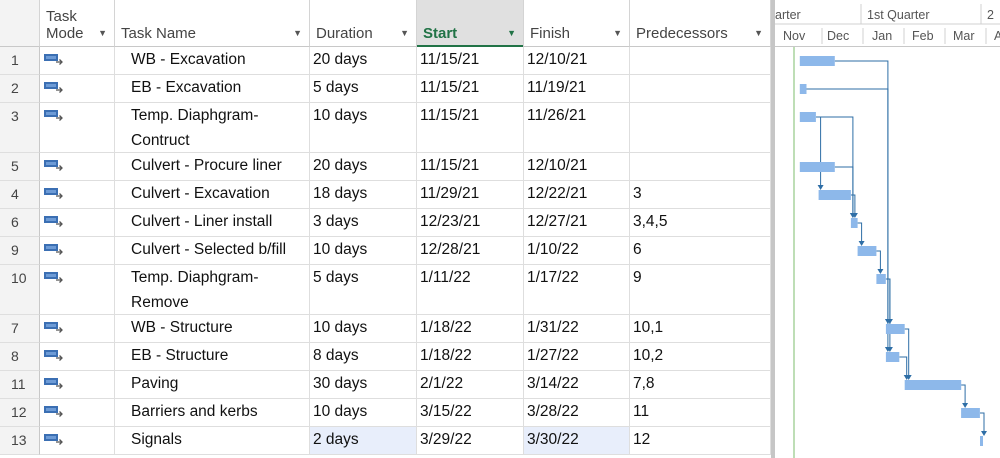  What do you see at coordinates (212, 290) in the screenshot?
I see `task-name-cell: Temp. Diaphgram- Remove` at bounding box center [212, 290].